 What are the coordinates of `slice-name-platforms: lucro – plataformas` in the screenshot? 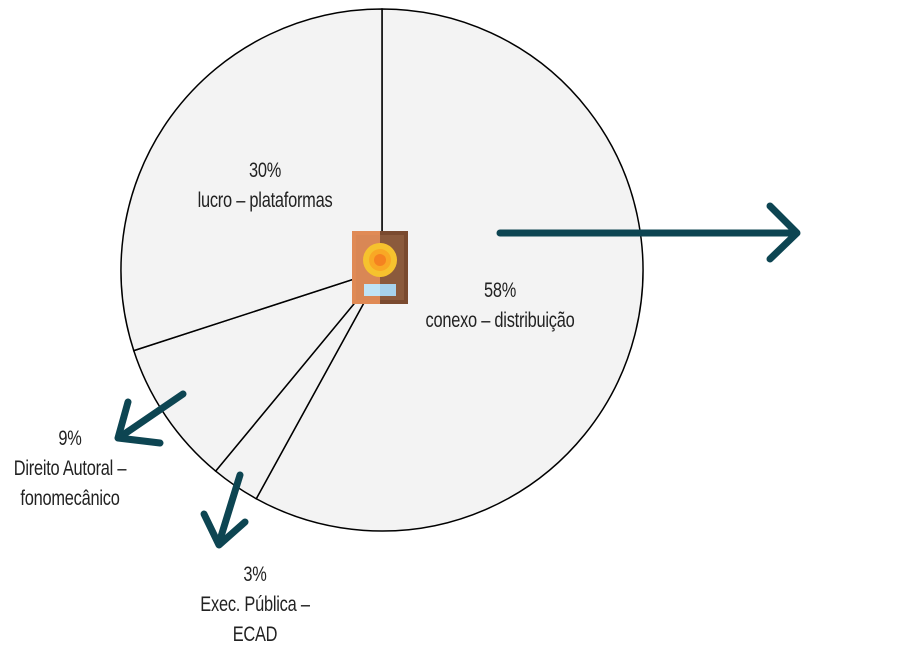 It's located at (265, 200).